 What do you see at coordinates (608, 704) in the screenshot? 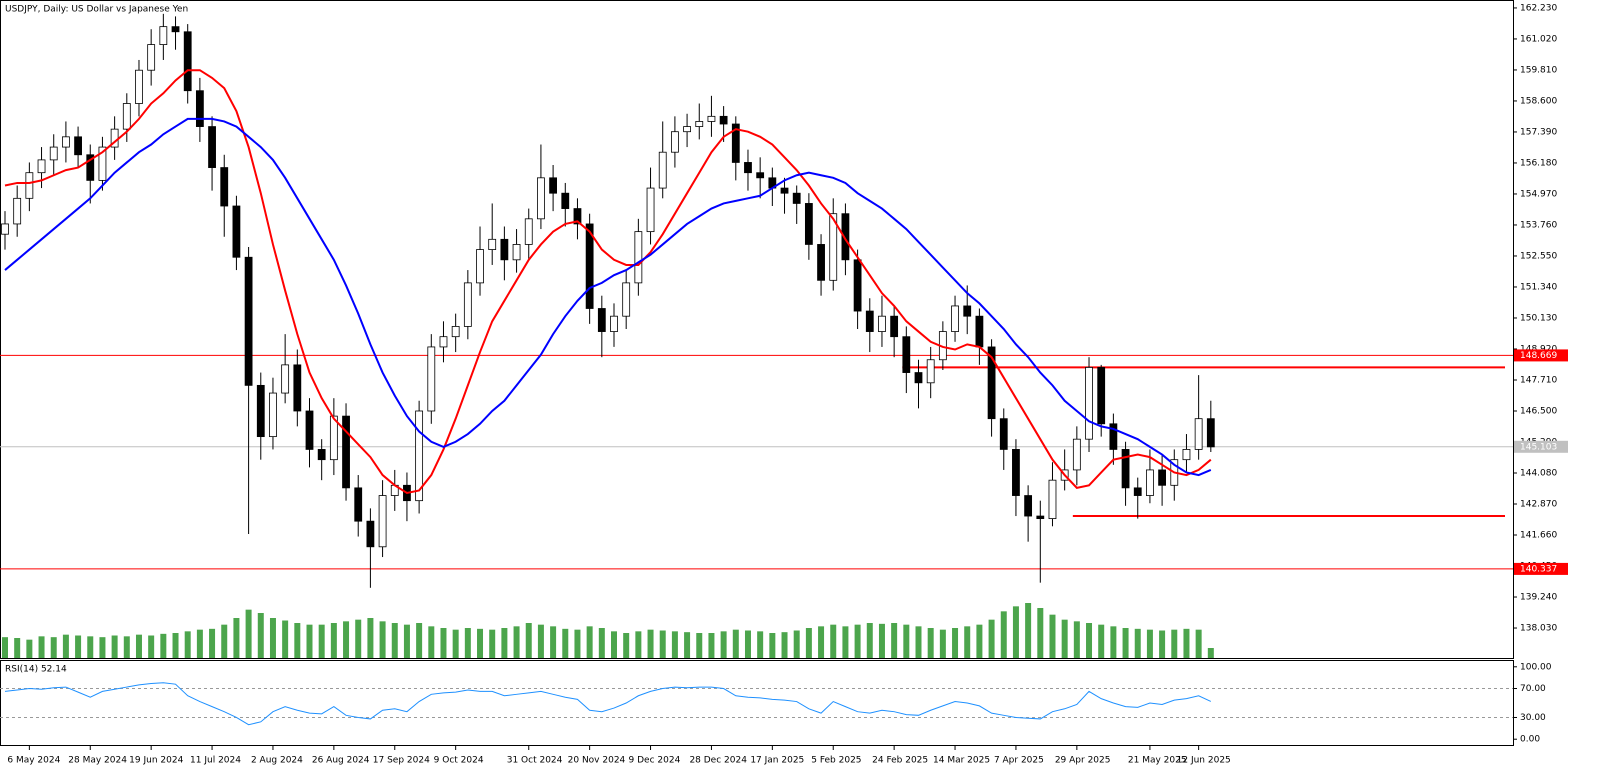
I see `rsi-line` at bounding box center [608, 704].